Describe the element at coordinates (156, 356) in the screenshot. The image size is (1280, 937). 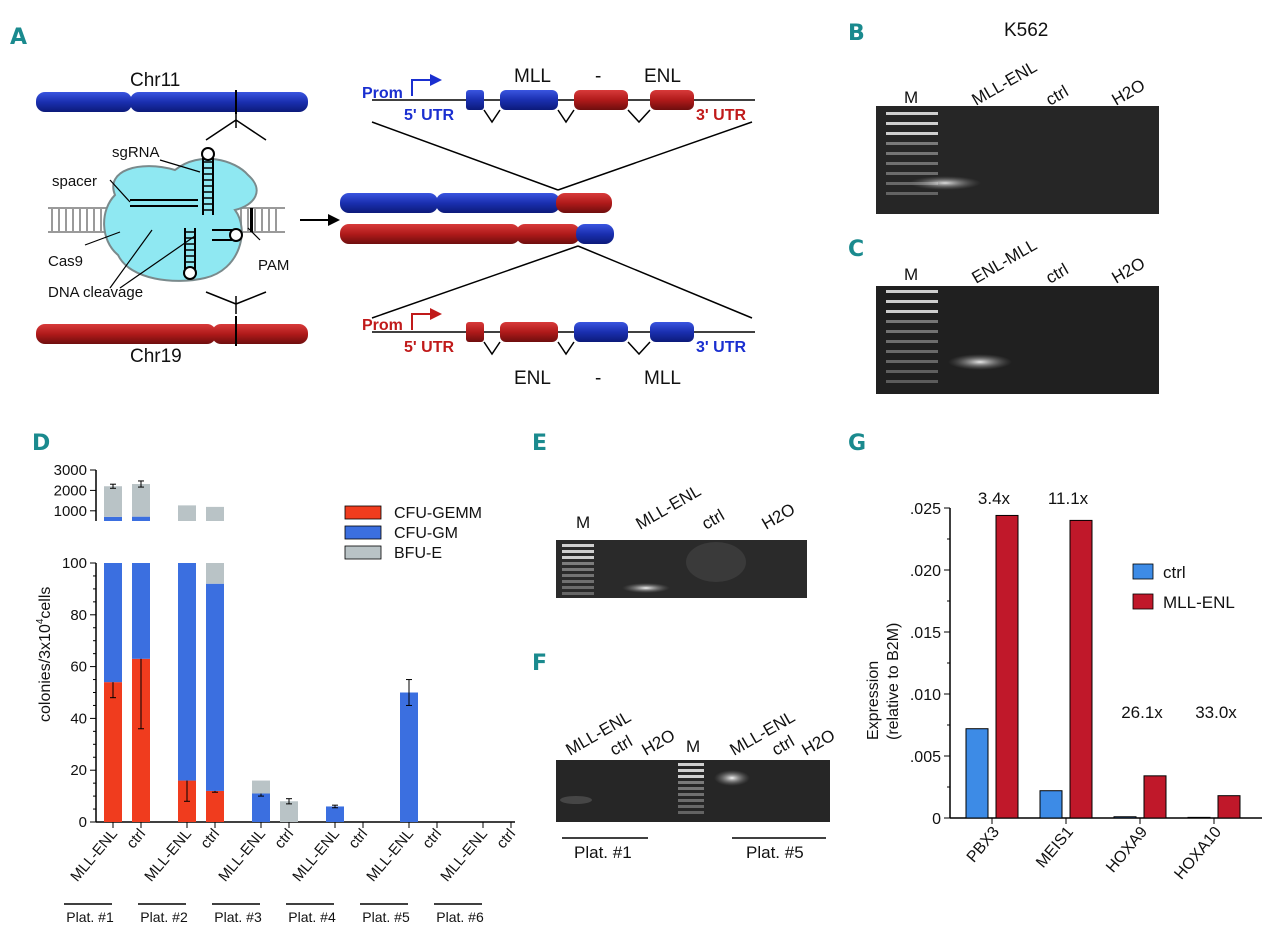
I see `chr19-label: Chr19` at that location.